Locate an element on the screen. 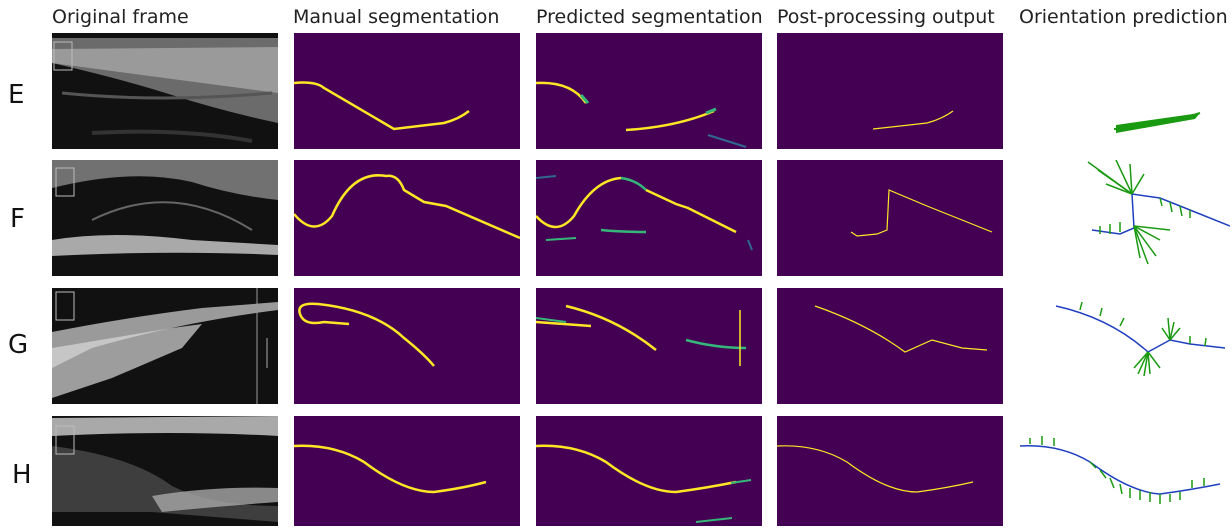 The height and width of the screenshot is (528, 1232). original-frame-e is located at coordinates (165, 91).